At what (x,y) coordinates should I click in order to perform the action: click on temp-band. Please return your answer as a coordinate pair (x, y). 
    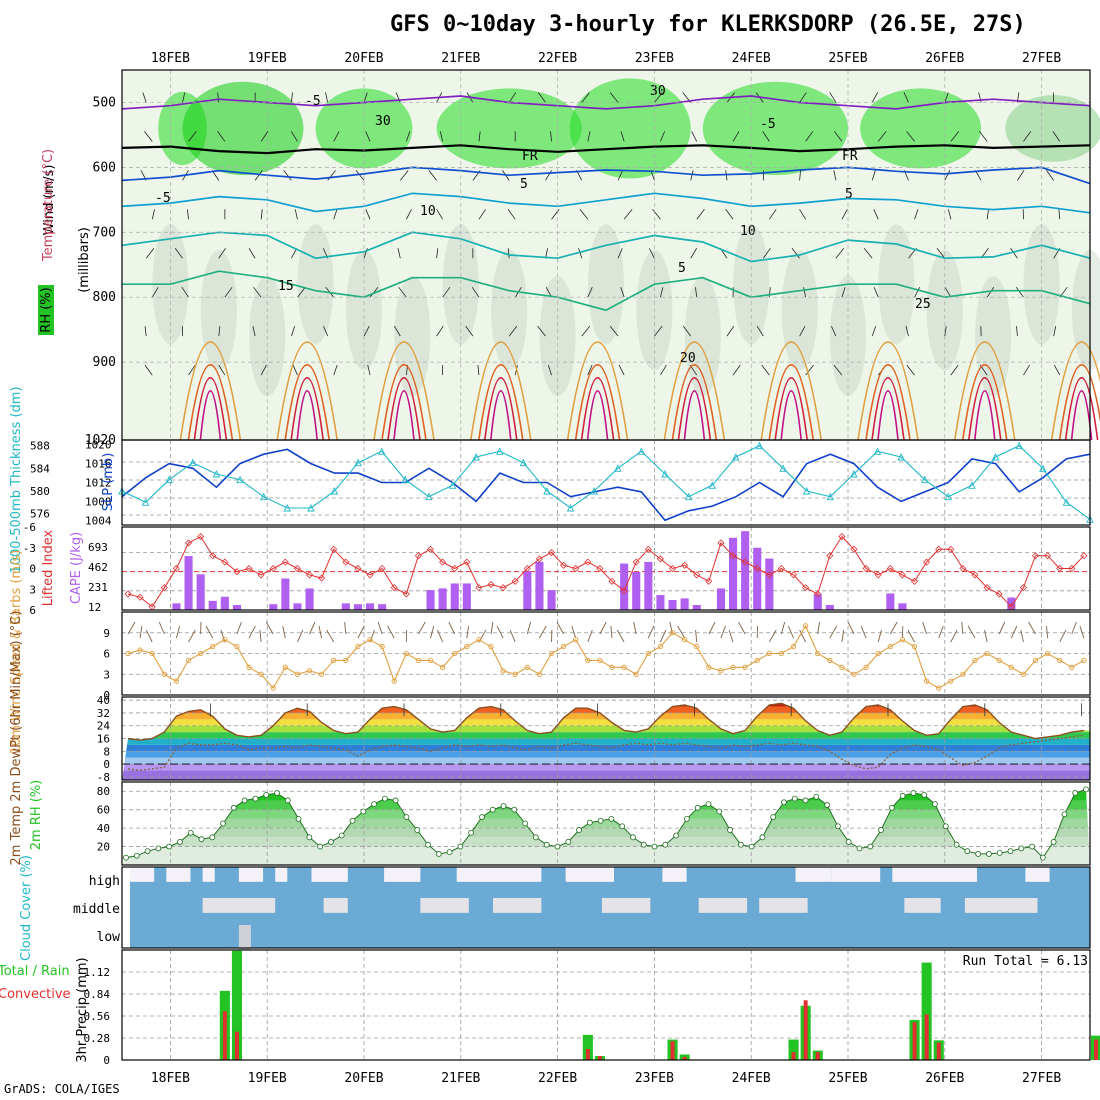
    Looking at the image, I should click on (606, 761).